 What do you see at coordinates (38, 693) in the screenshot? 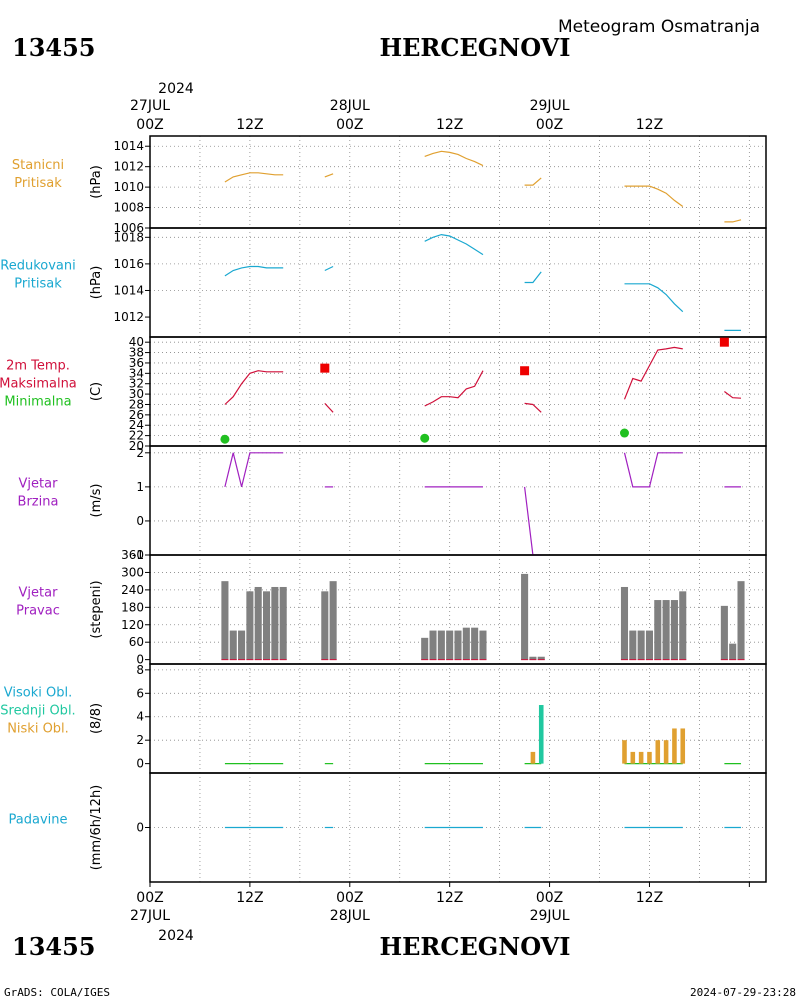
I see `panel-title-label: Visoki Obl.` at bounding box center [38, 693].